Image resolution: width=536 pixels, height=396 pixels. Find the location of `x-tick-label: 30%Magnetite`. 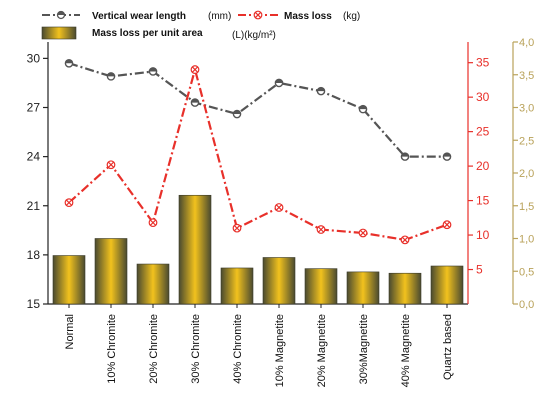

x-tick-label: 30%Magnetite is located at coordinates (364, 349).